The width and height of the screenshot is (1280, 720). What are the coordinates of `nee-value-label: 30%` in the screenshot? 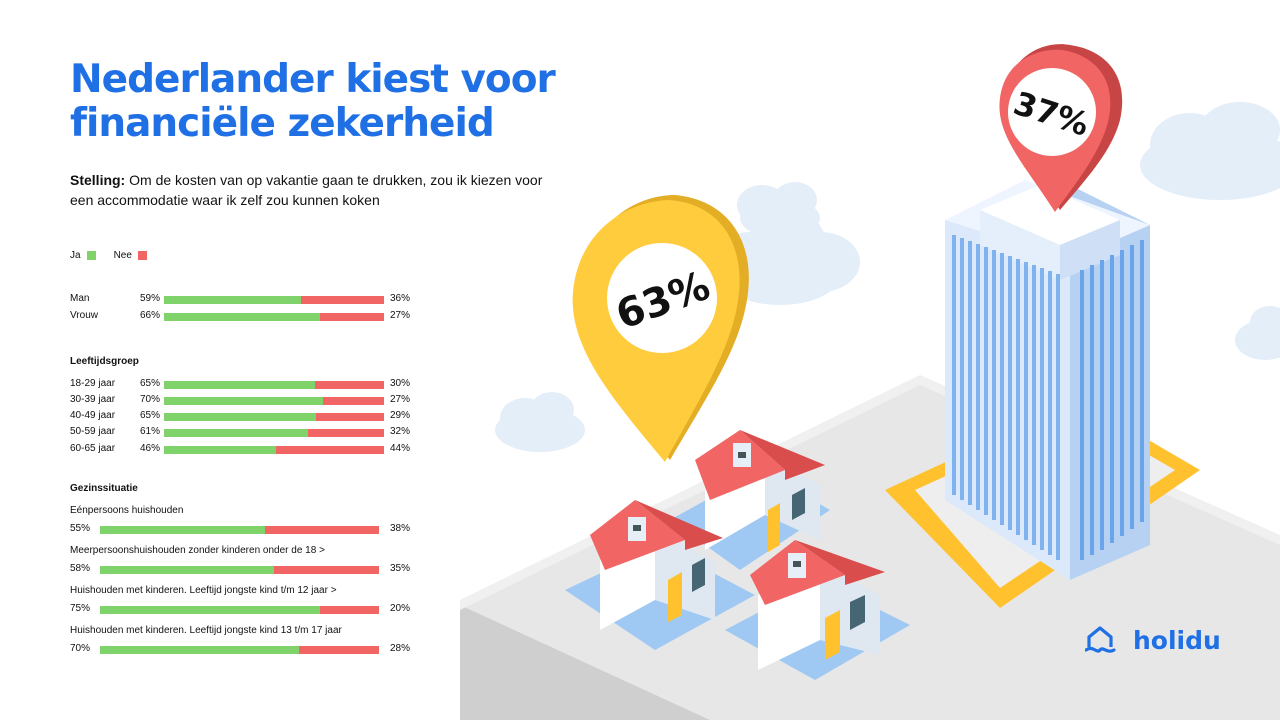 It's located at (400, 383).